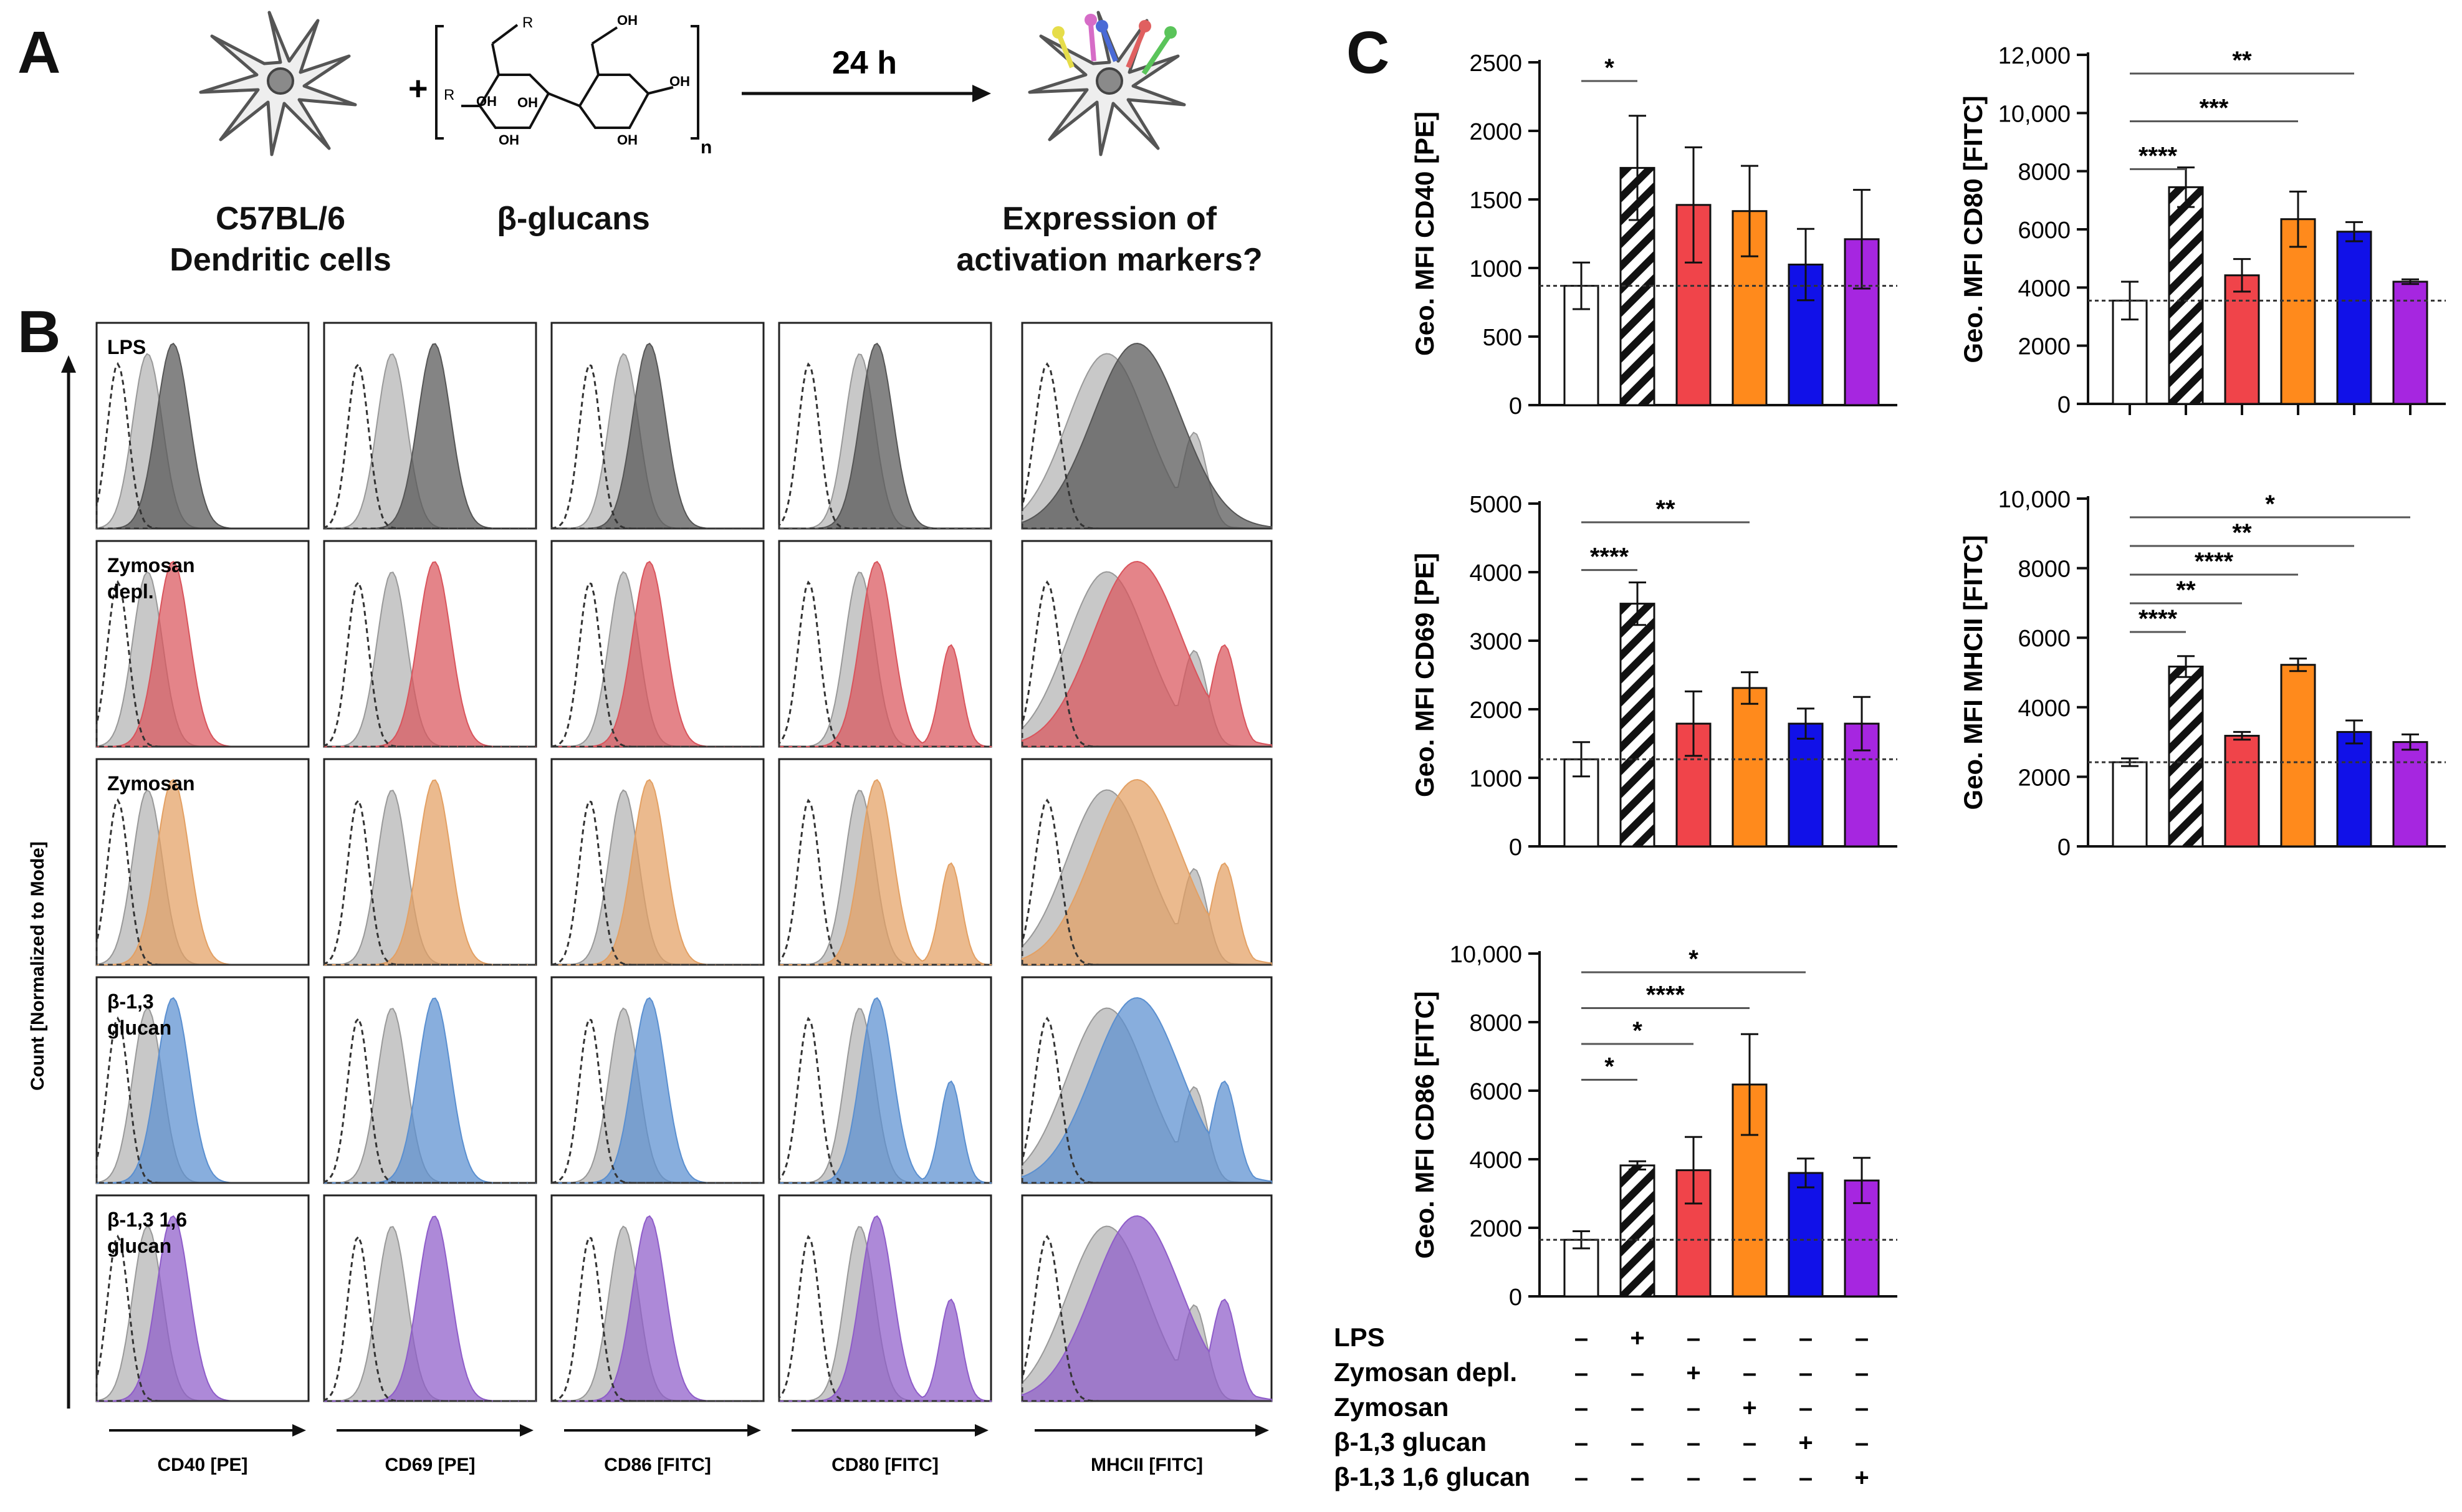 Image resolution: width=2462 pixels, height=1512 pixels. Describe the element at coordinates (1973, 229) in the screenshot. I see `y-axis-label: Geo. MFI CD80 [FITC]` at that location.